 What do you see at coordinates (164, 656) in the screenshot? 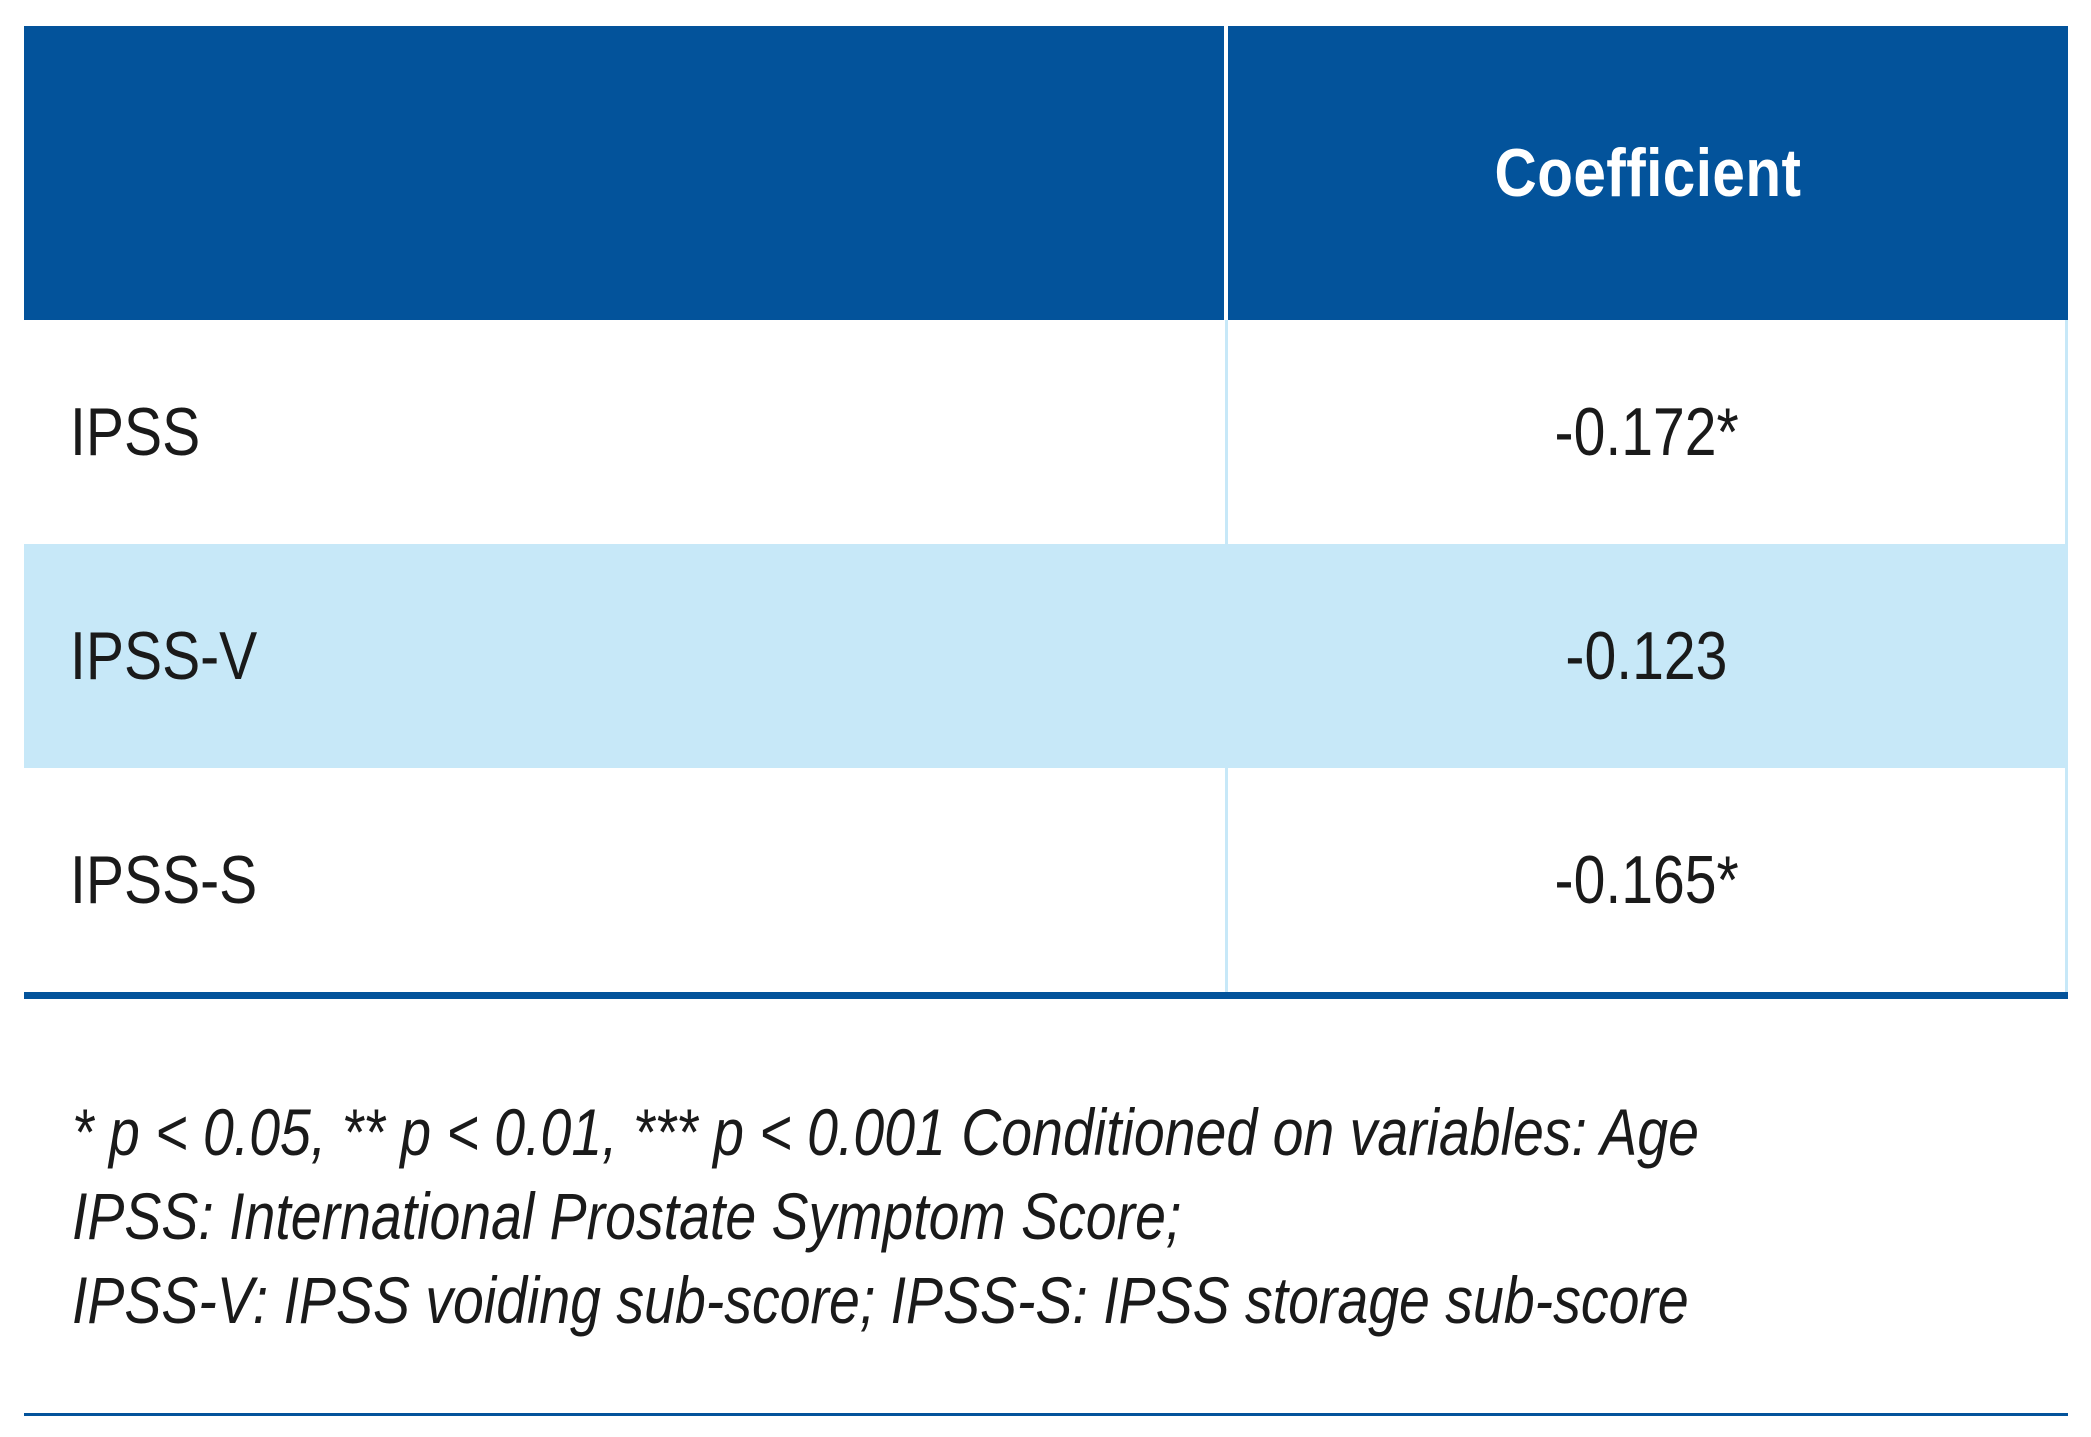
I see `row-label: IPSS-V` at bounding box center [164, 656].